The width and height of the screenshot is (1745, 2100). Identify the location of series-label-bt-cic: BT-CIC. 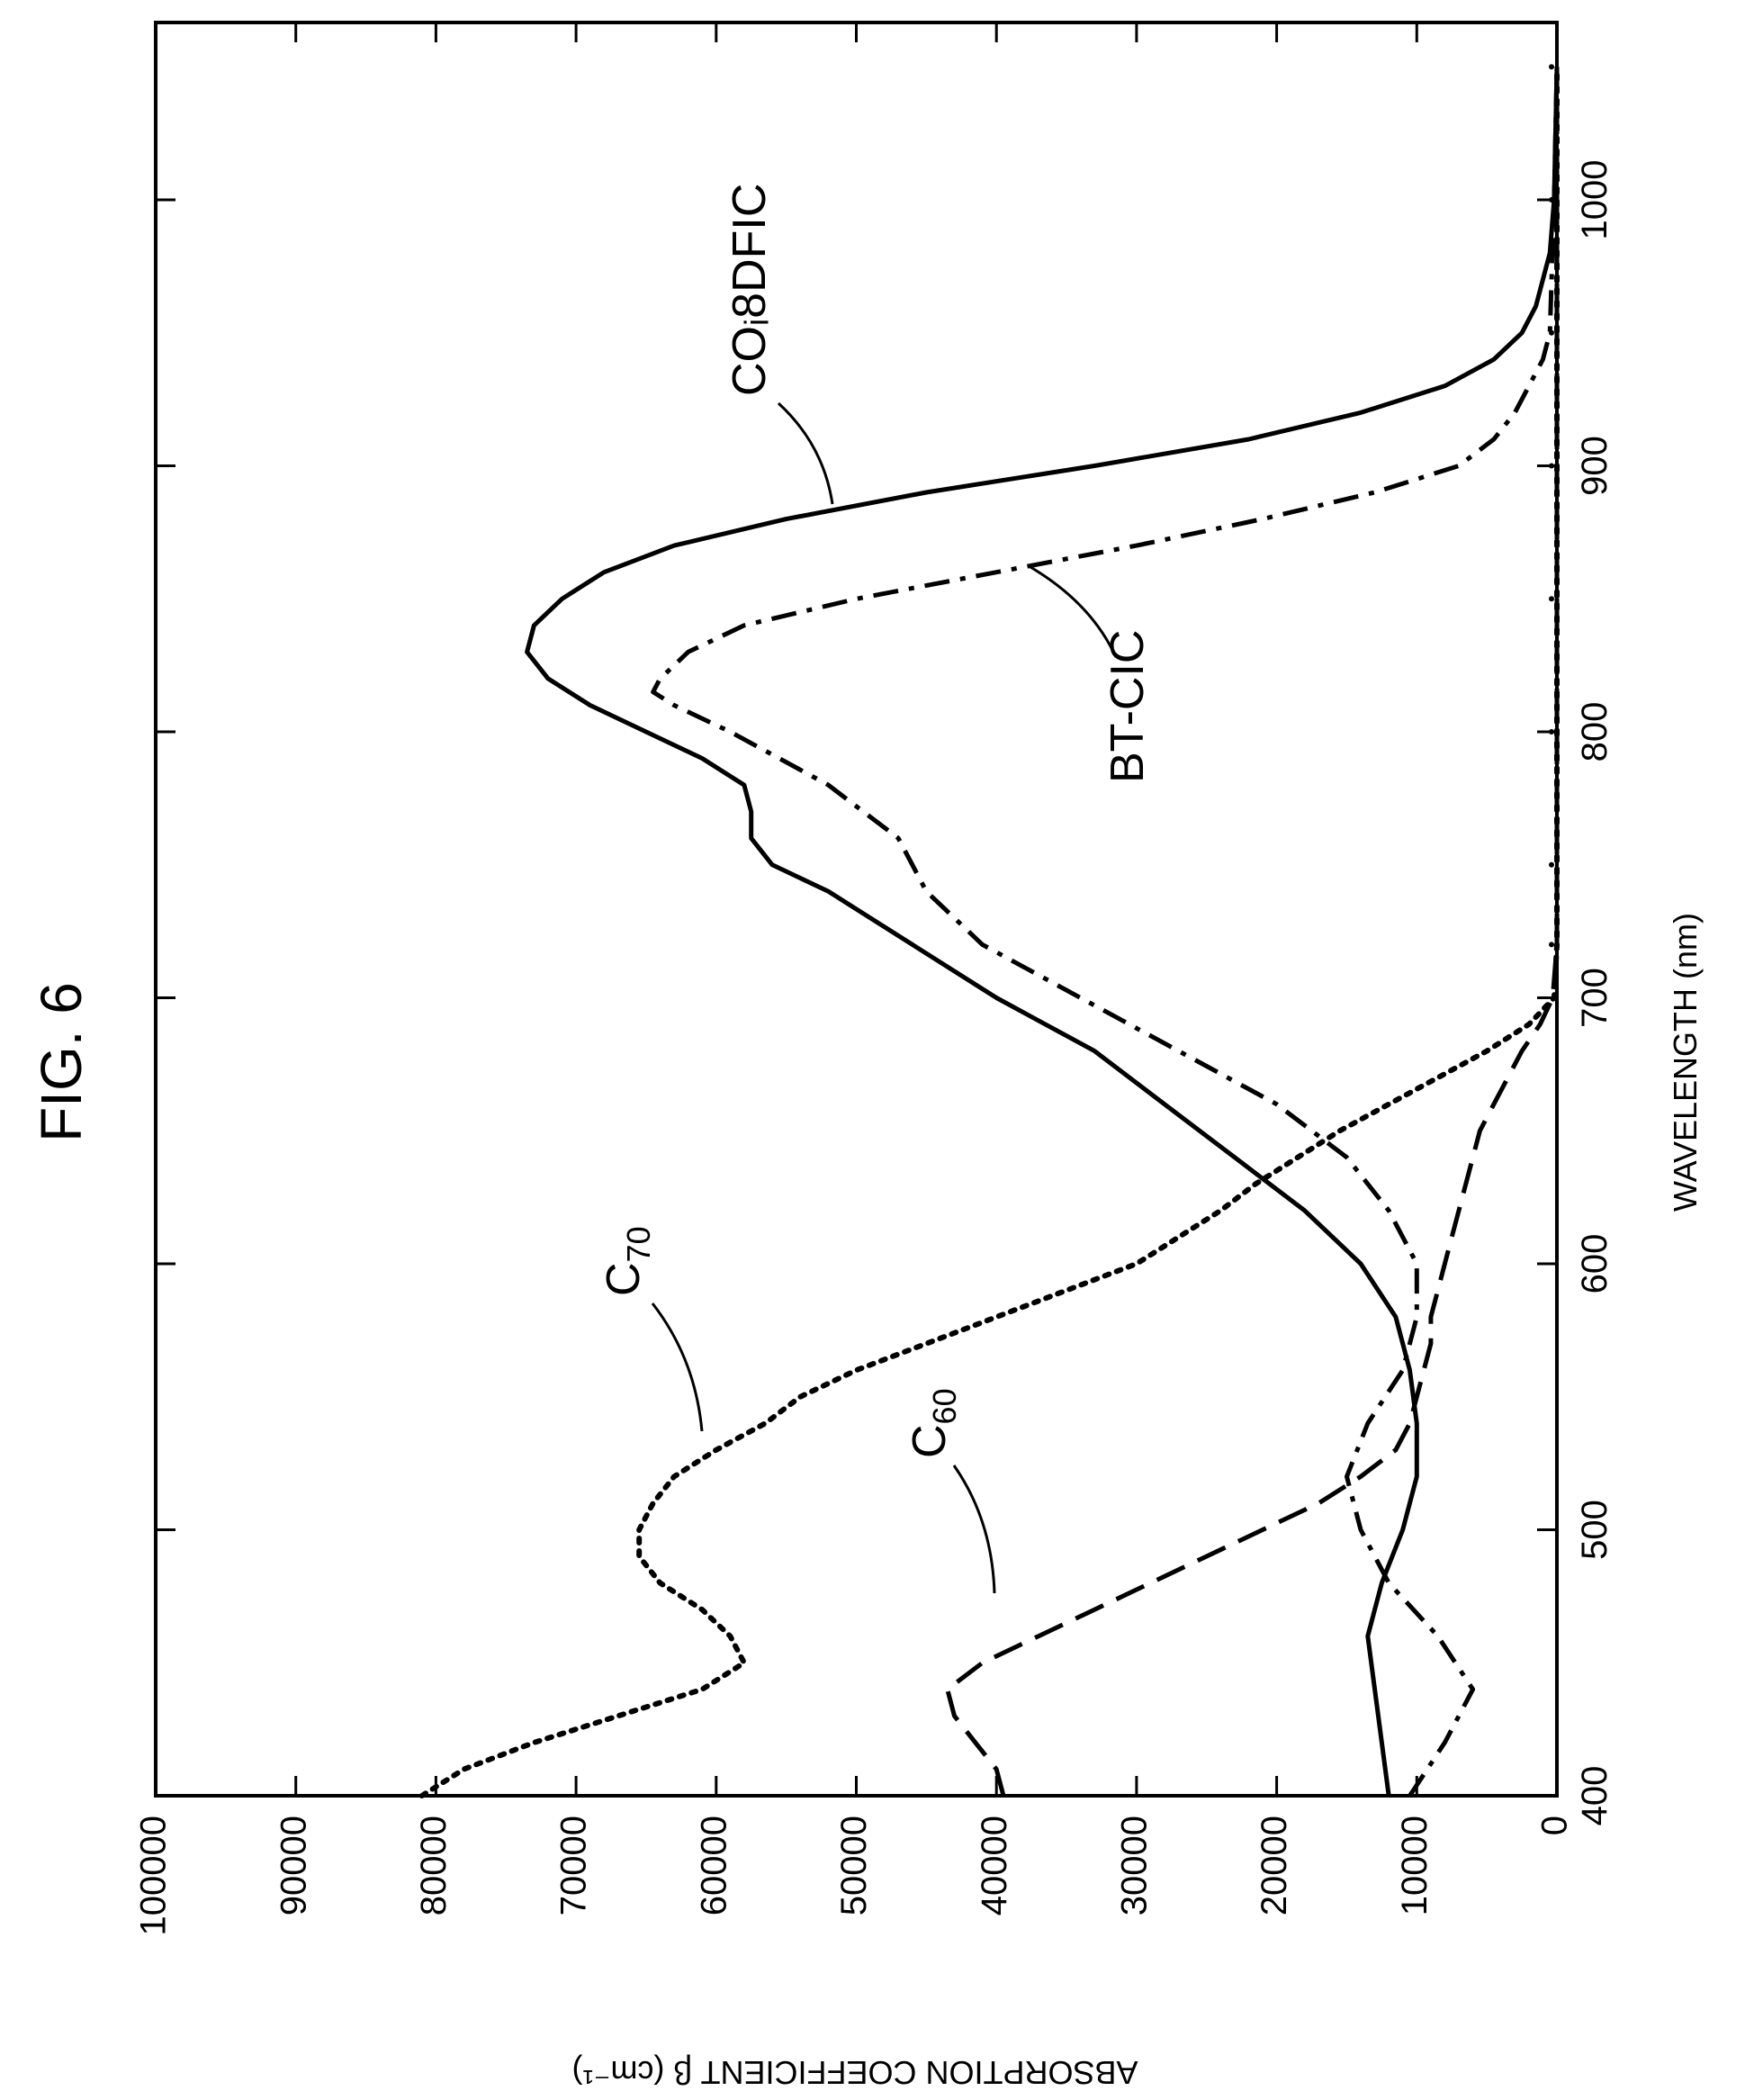
(1128, 706).